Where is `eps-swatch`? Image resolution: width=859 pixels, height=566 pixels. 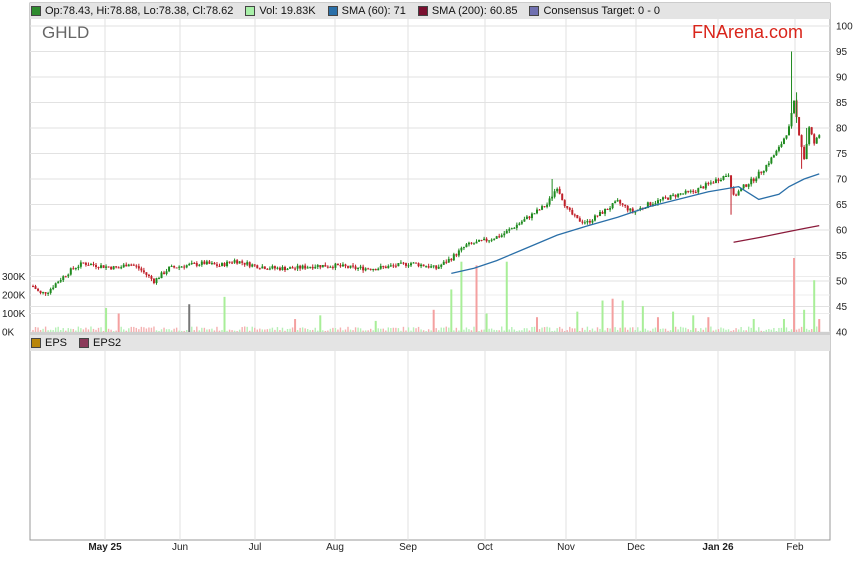
eps-swatch is located at coordinates (36, 343).